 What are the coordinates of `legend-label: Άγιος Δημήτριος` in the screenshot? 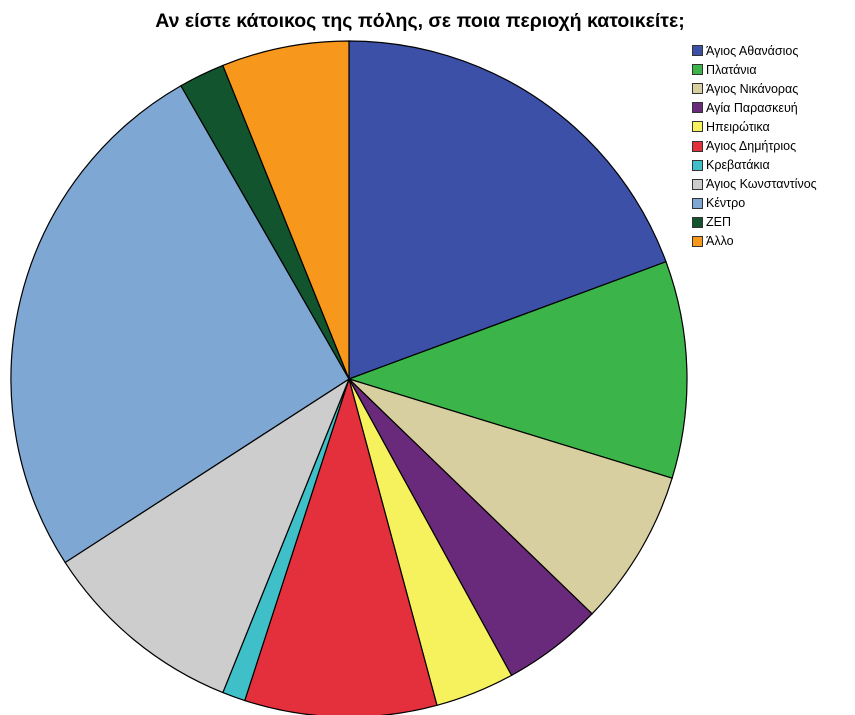 It's located at (751, 146).